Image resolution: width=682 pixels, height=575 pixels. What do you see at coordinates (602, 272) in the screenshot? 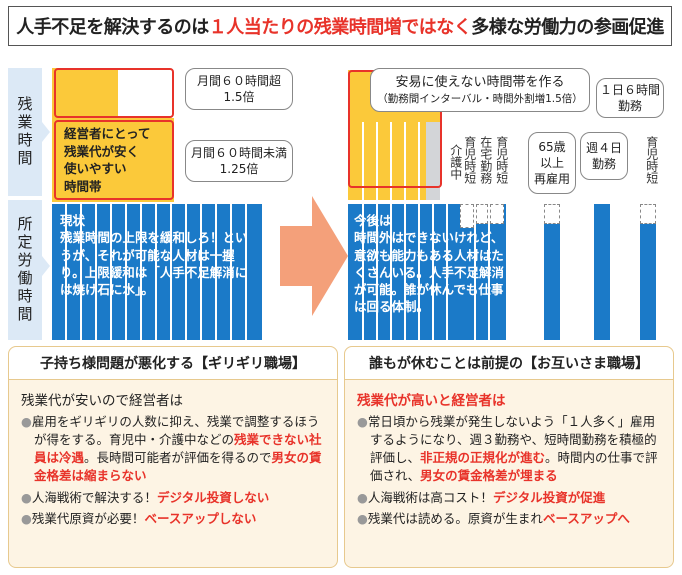
I see `four-day-bar` at bounding box center [602, 272].